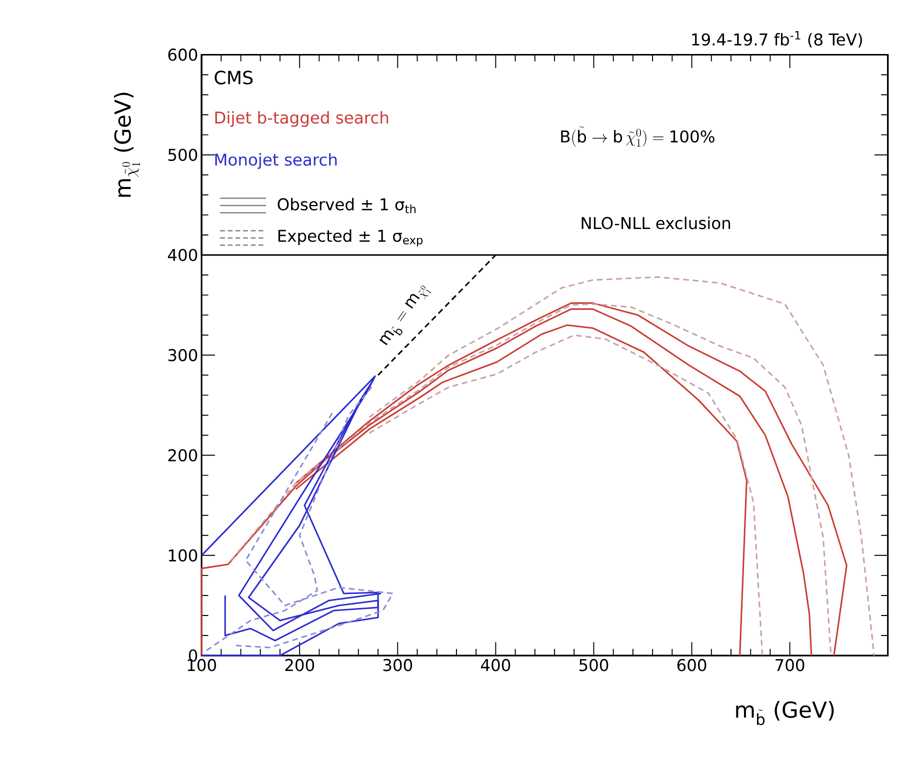 This screenshot has width=908, height=757. Describe the element at coordinates (276, 161) in the screenshot. I see `annotation: Monojet search` at that location.